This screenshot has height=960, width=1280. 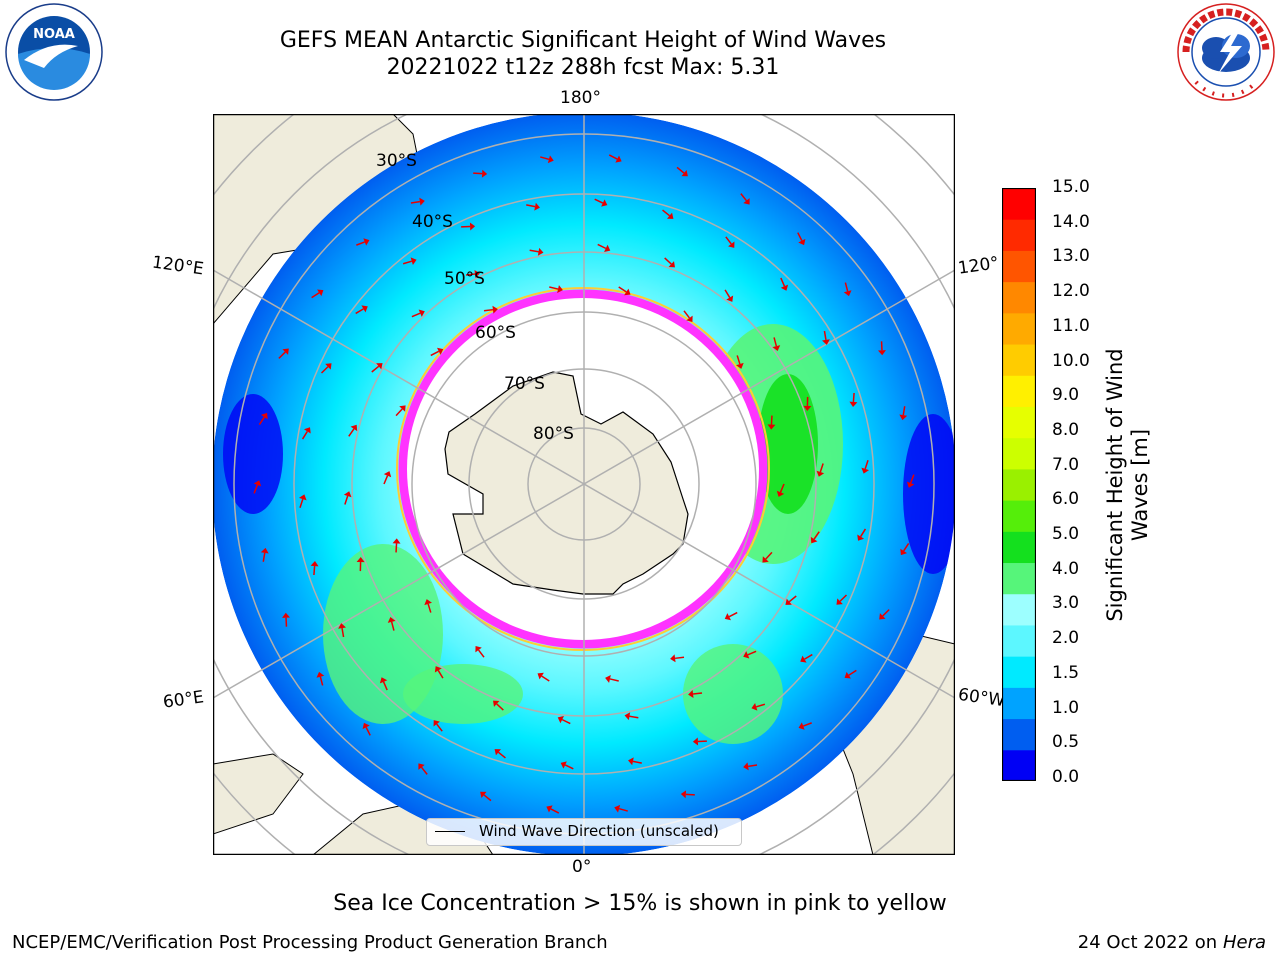 I want to click on colorbar-tick-label: 0.0, so click(x=1066, y=777).